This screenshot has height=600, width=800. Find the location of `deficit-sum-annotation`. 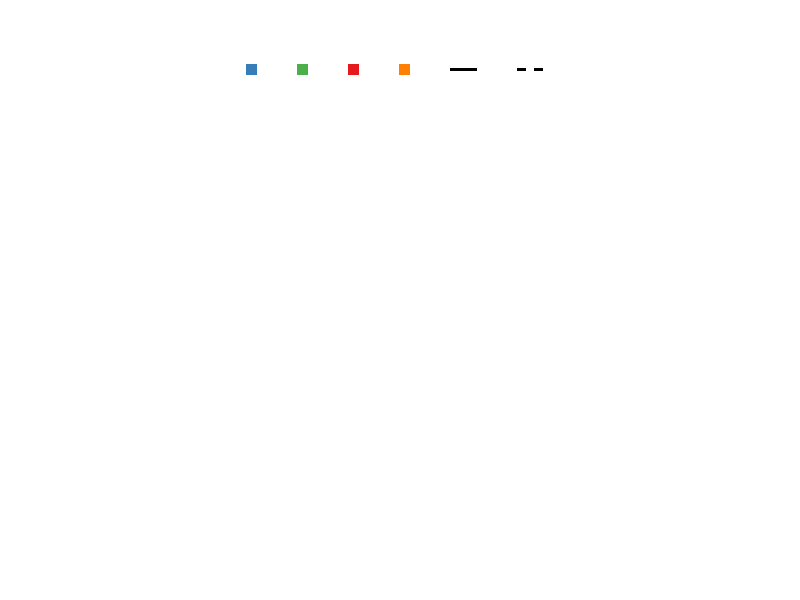

deficit-sum-annotation is located at coordinates (755, 577).